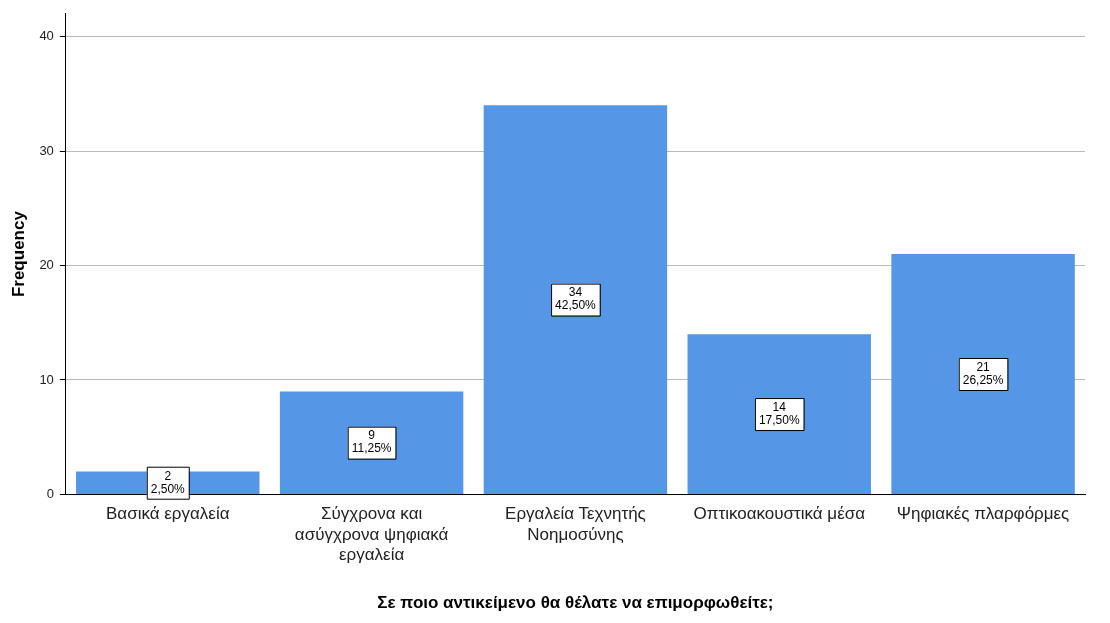 This screenshot has width=1110, height=623. I want to click on data-label: 14 17,50%, so click(779, 413).